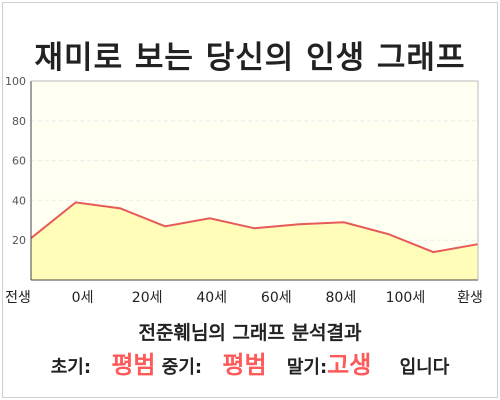 The height and width of the screenshot is (400, 500). What do you see at coordinates (244, 365) in the screenshot?
I see `middle-stage-value: 평범` at bounding box center [244, 365].